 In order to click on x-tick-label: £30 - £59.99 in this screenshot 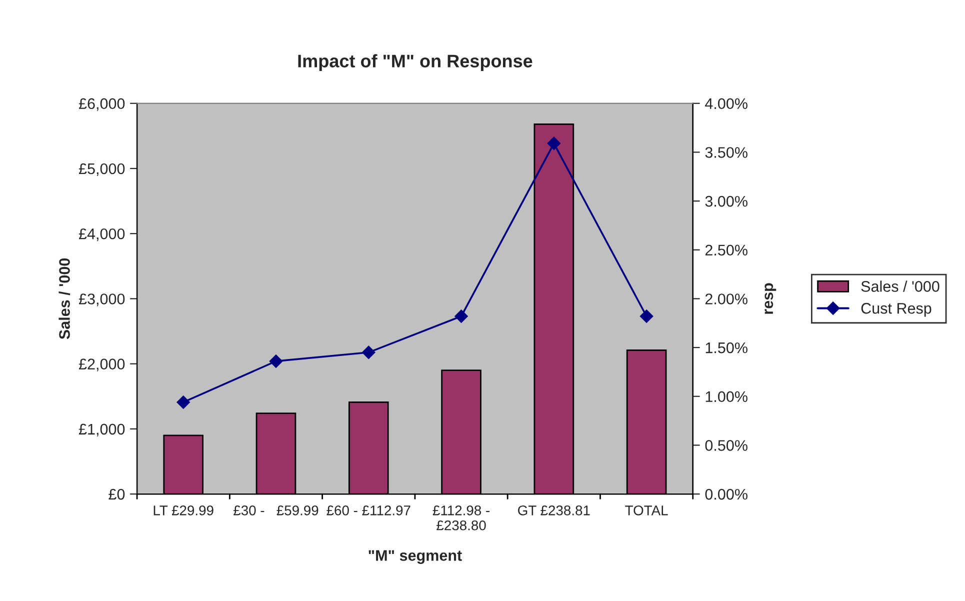, I will do `click(276, 511)`.